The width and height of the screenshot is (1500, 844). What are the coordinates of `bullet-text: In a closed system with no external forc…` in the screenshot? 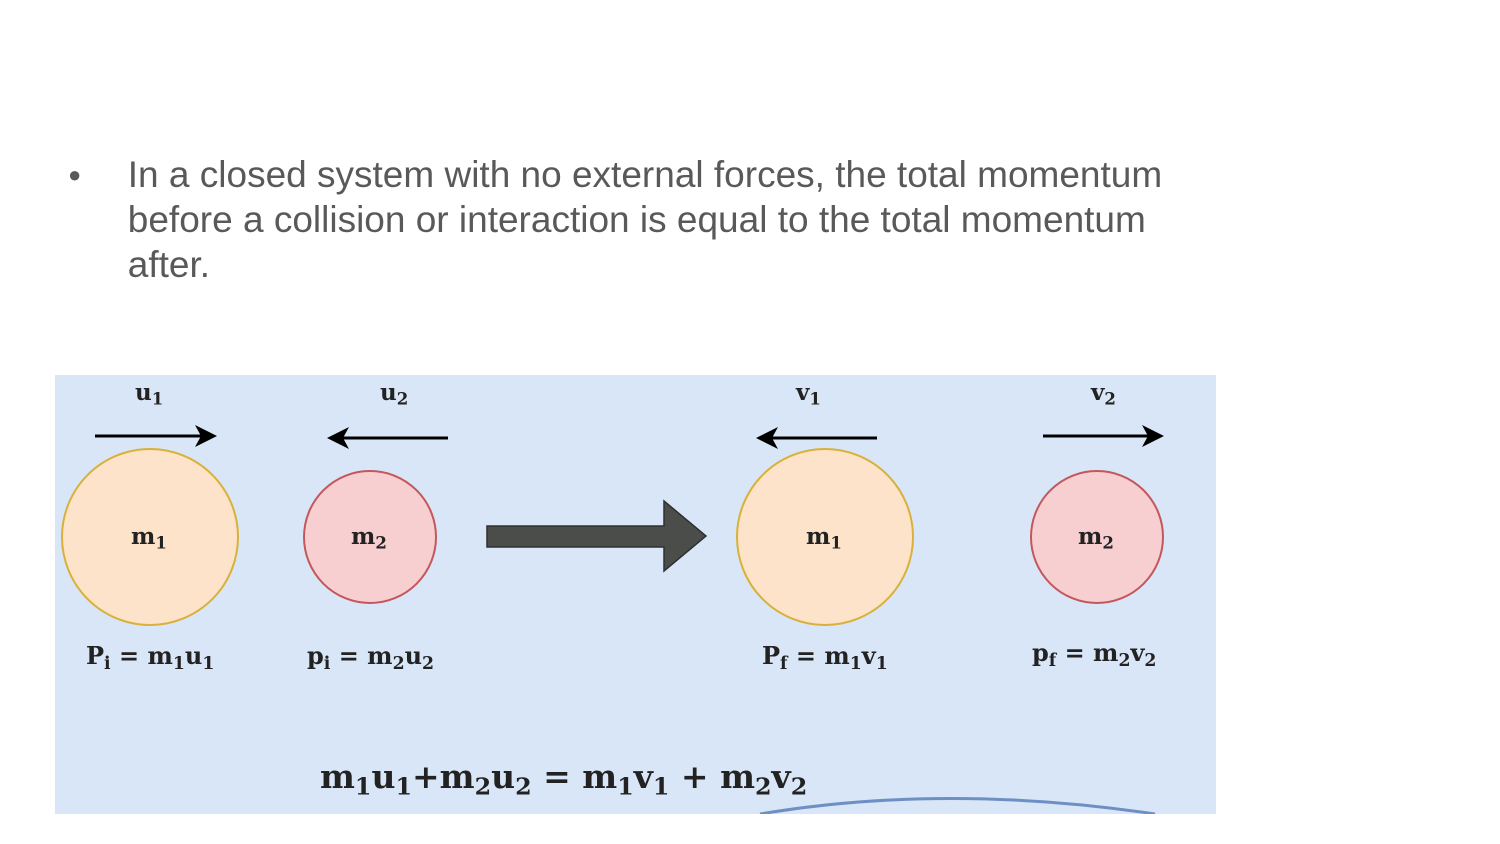 It's located at (645, 219).